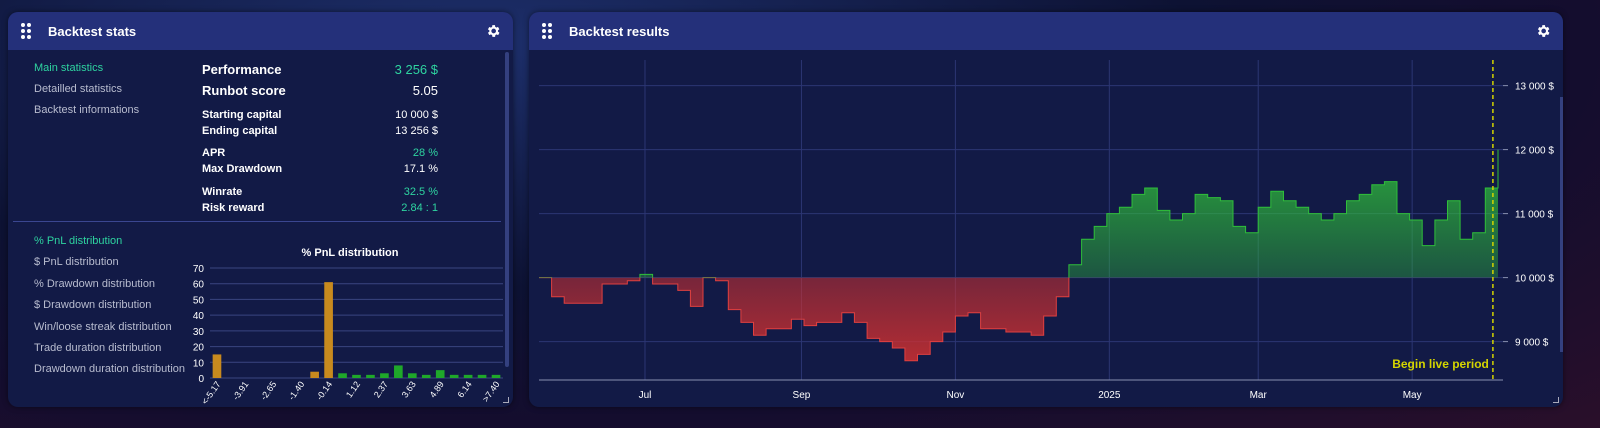 This screenshot has height=428, width=1600. What do you see at coordinates (214, 153) in the screenshot?
I see `apr-label: APR` at bounding box center [214, 153].